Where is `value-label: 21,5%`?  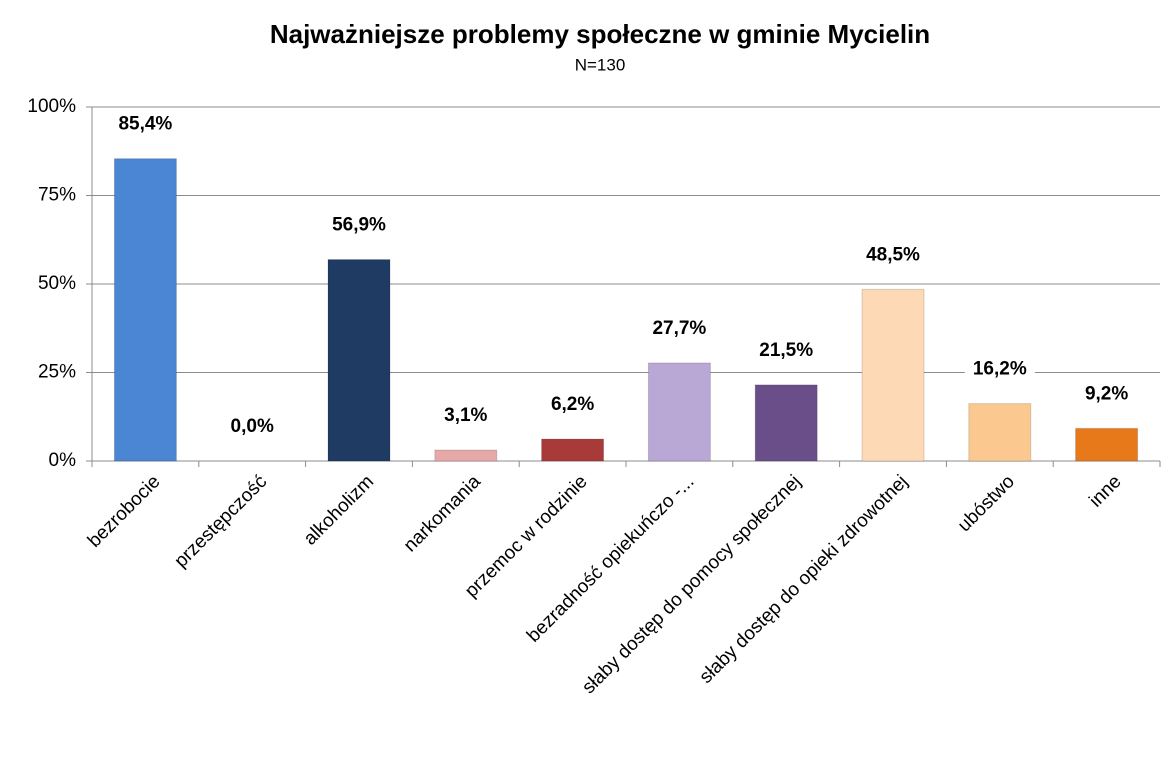
value-label: 21,5% is located at coordinates (786, 350).